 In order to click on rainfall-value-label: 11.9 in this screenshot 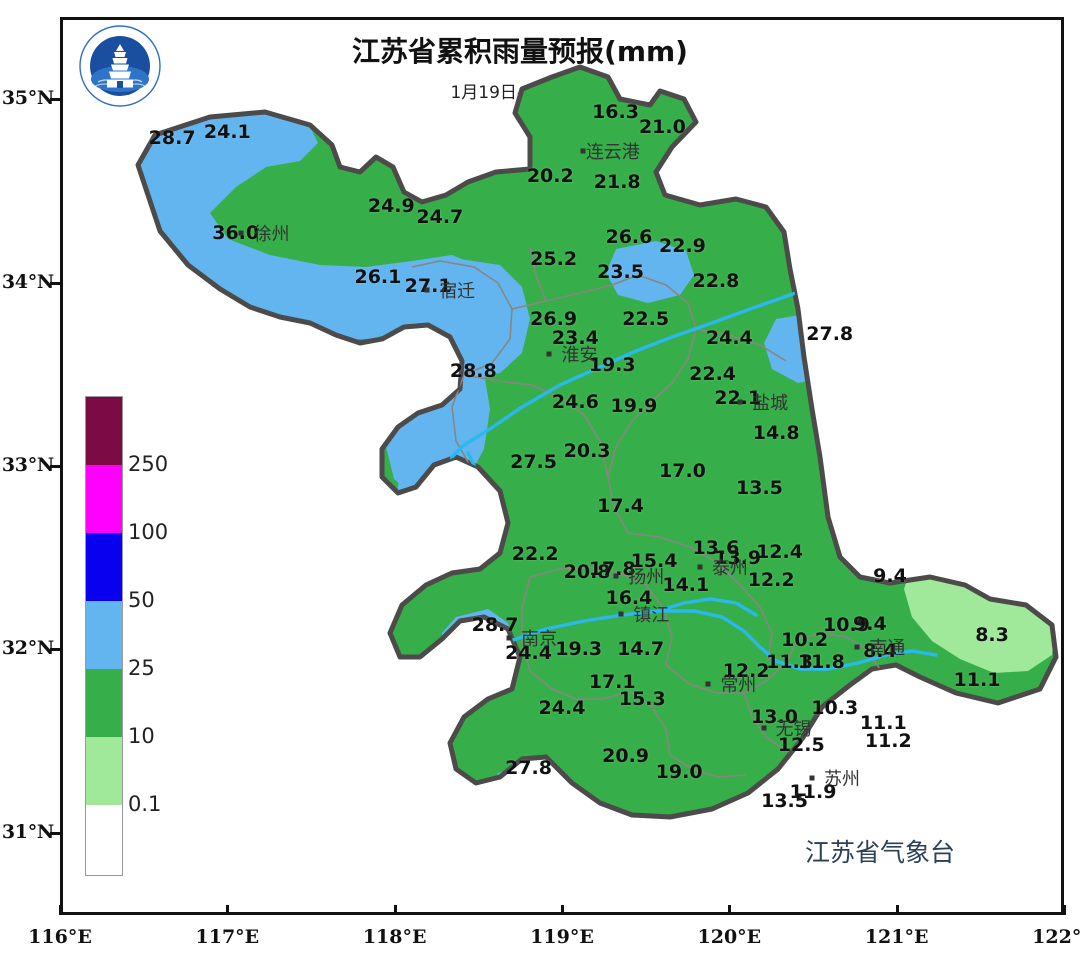, I will do `click(813, 792)`.